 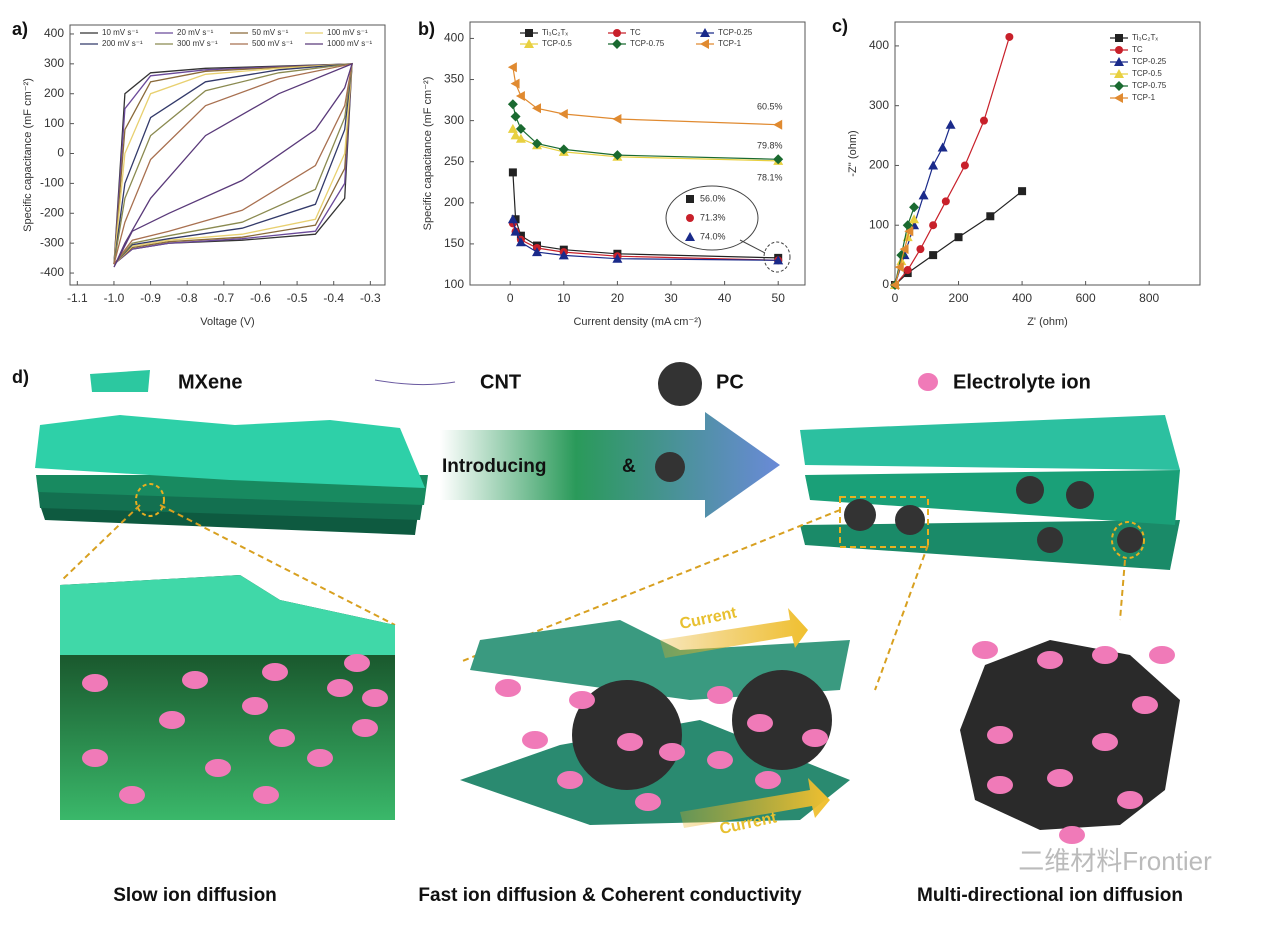 I want to click on x-tick-label: 600, so click(x=1086, y=298).